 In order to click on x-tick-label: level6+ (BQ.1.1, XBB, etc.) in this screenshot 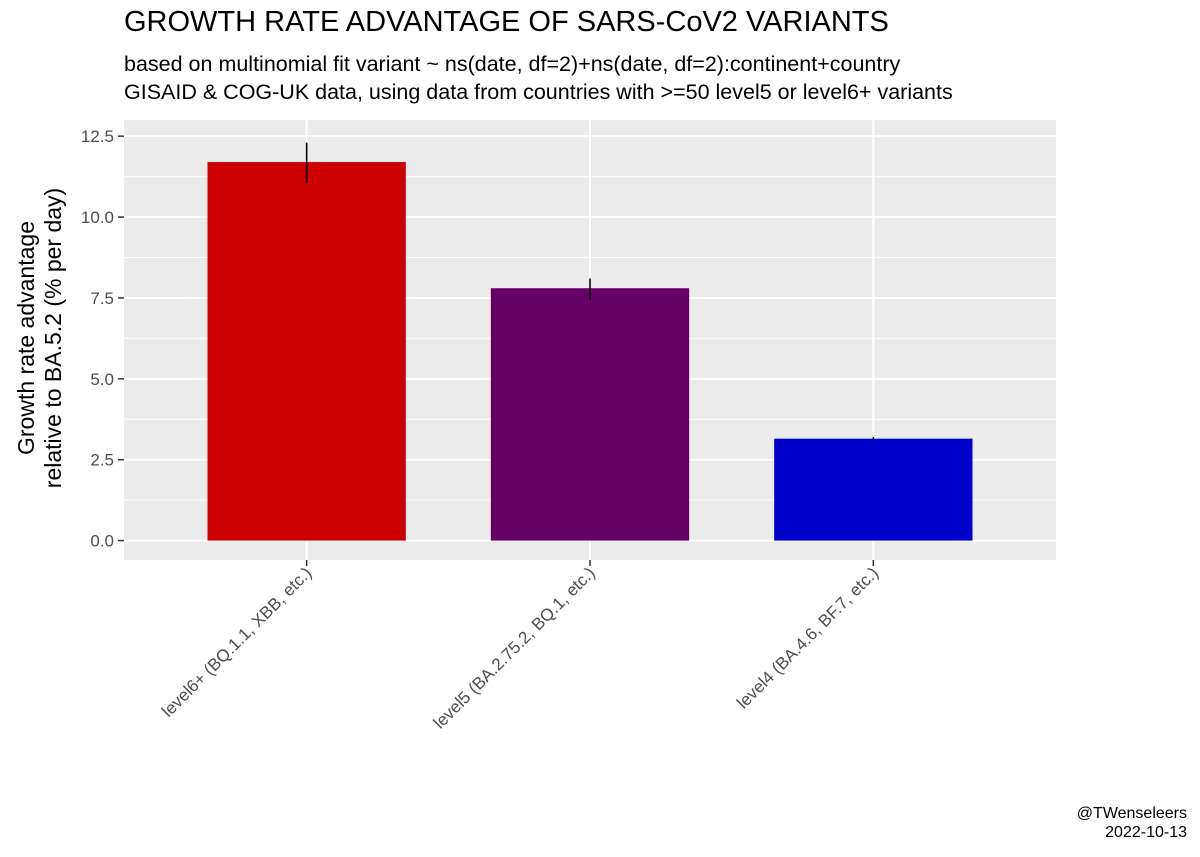, I will do `click(236, 641)`.